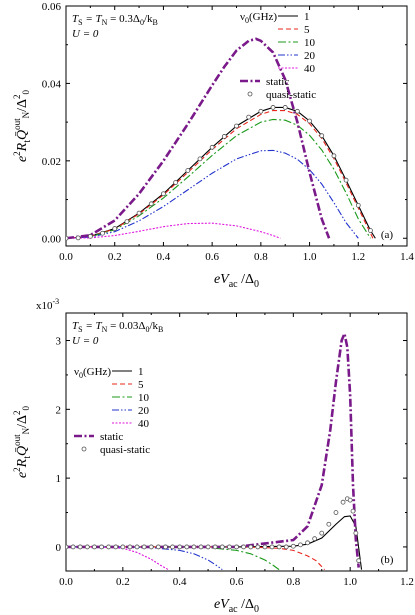  I want to click on y-tick-label: 0.06, so click(52, 7).